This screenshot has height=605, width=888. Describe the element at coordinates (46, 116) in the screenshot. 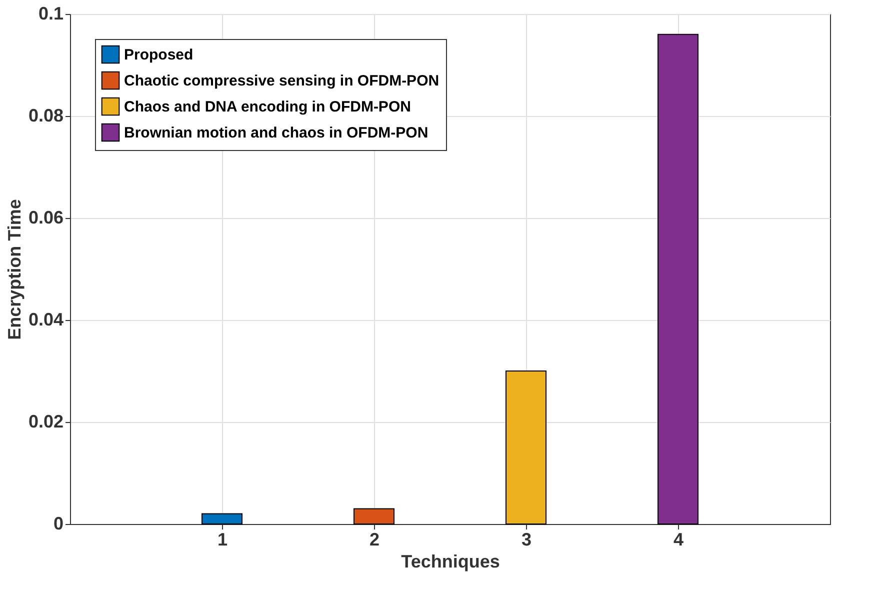

I see `y-tick-label: 0.08` at that location.